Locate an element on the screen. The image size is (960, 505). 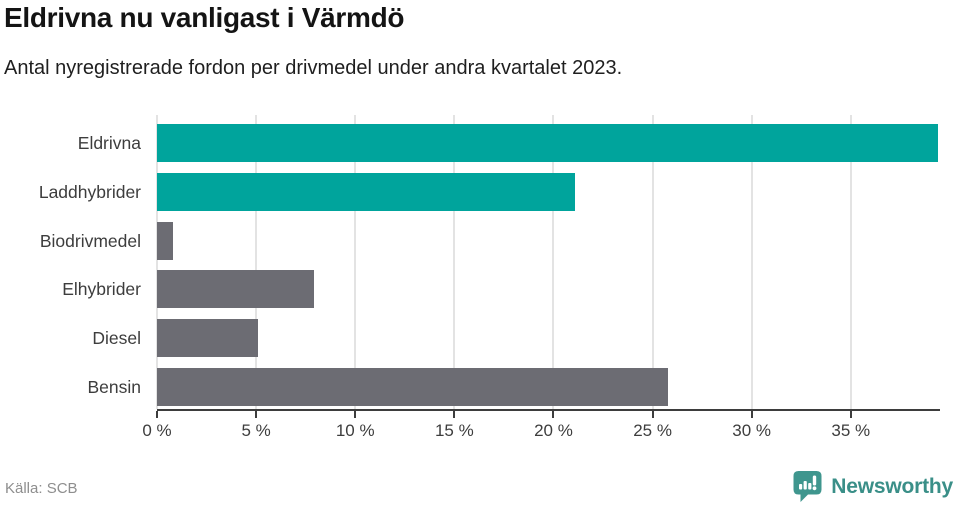
x-axis-tick-label-15: 15 % is located at coordinates (454, 430).